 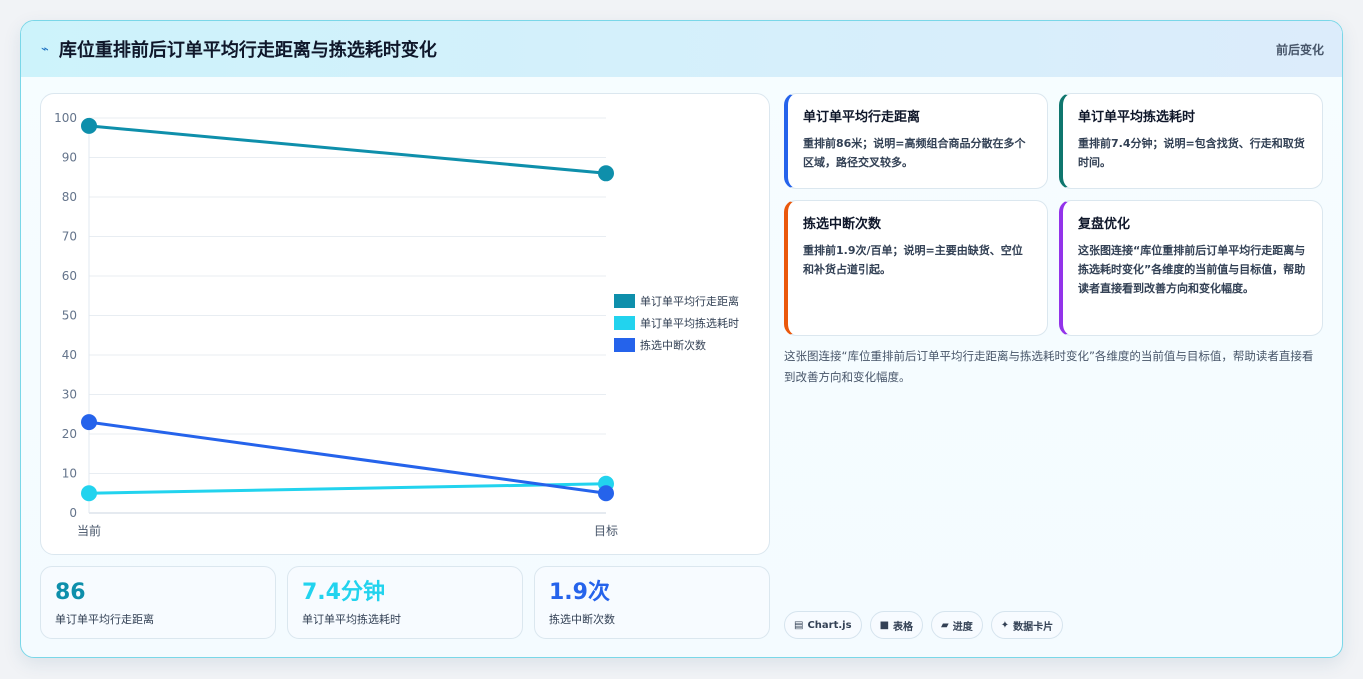 What do you see at coordinates (1137, 117) in the screenshot?
I see `info-card-title: 单订单平均拣选耗时` at bounding box center [1137, 117].